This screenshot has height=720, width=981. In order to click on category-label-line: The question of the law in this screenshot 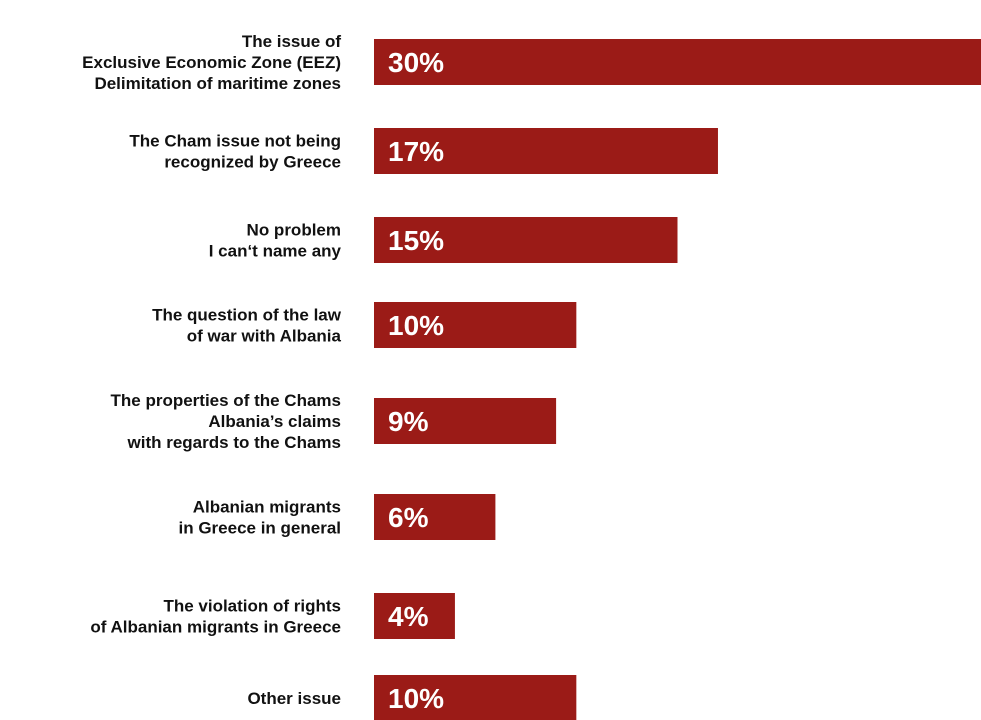, I will do `click(247, 315)`.